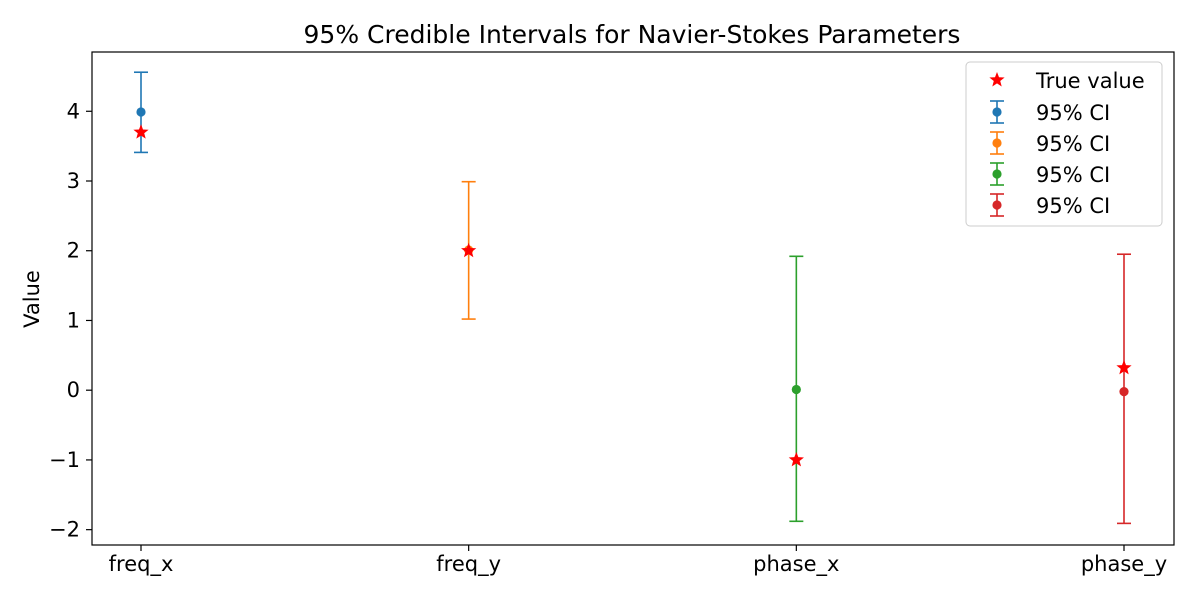  What do you see at coordinates (73, 181) in the screenshot?
I see `y-tick-label: 3` at bounding box center [73, 181].